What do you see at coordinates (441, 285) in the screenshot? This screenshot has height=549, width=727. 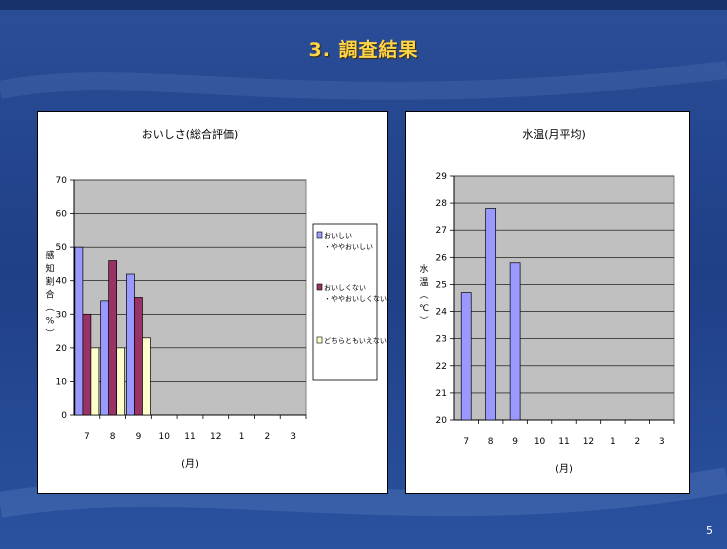 I see `y-tick-label: 25` at bounding box center [441, 285].